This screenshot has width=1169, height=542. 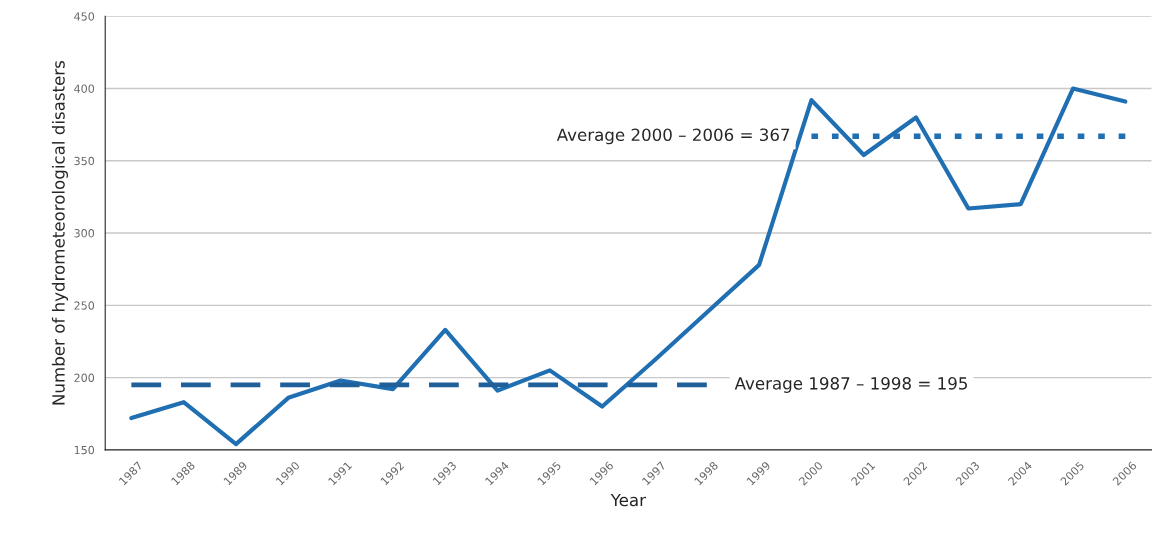 What do you see at coordinates (850, 385) in the screenshot?
I see `annotation: Average 1987 – 1998 = 195` at bounding box center [850, 385].